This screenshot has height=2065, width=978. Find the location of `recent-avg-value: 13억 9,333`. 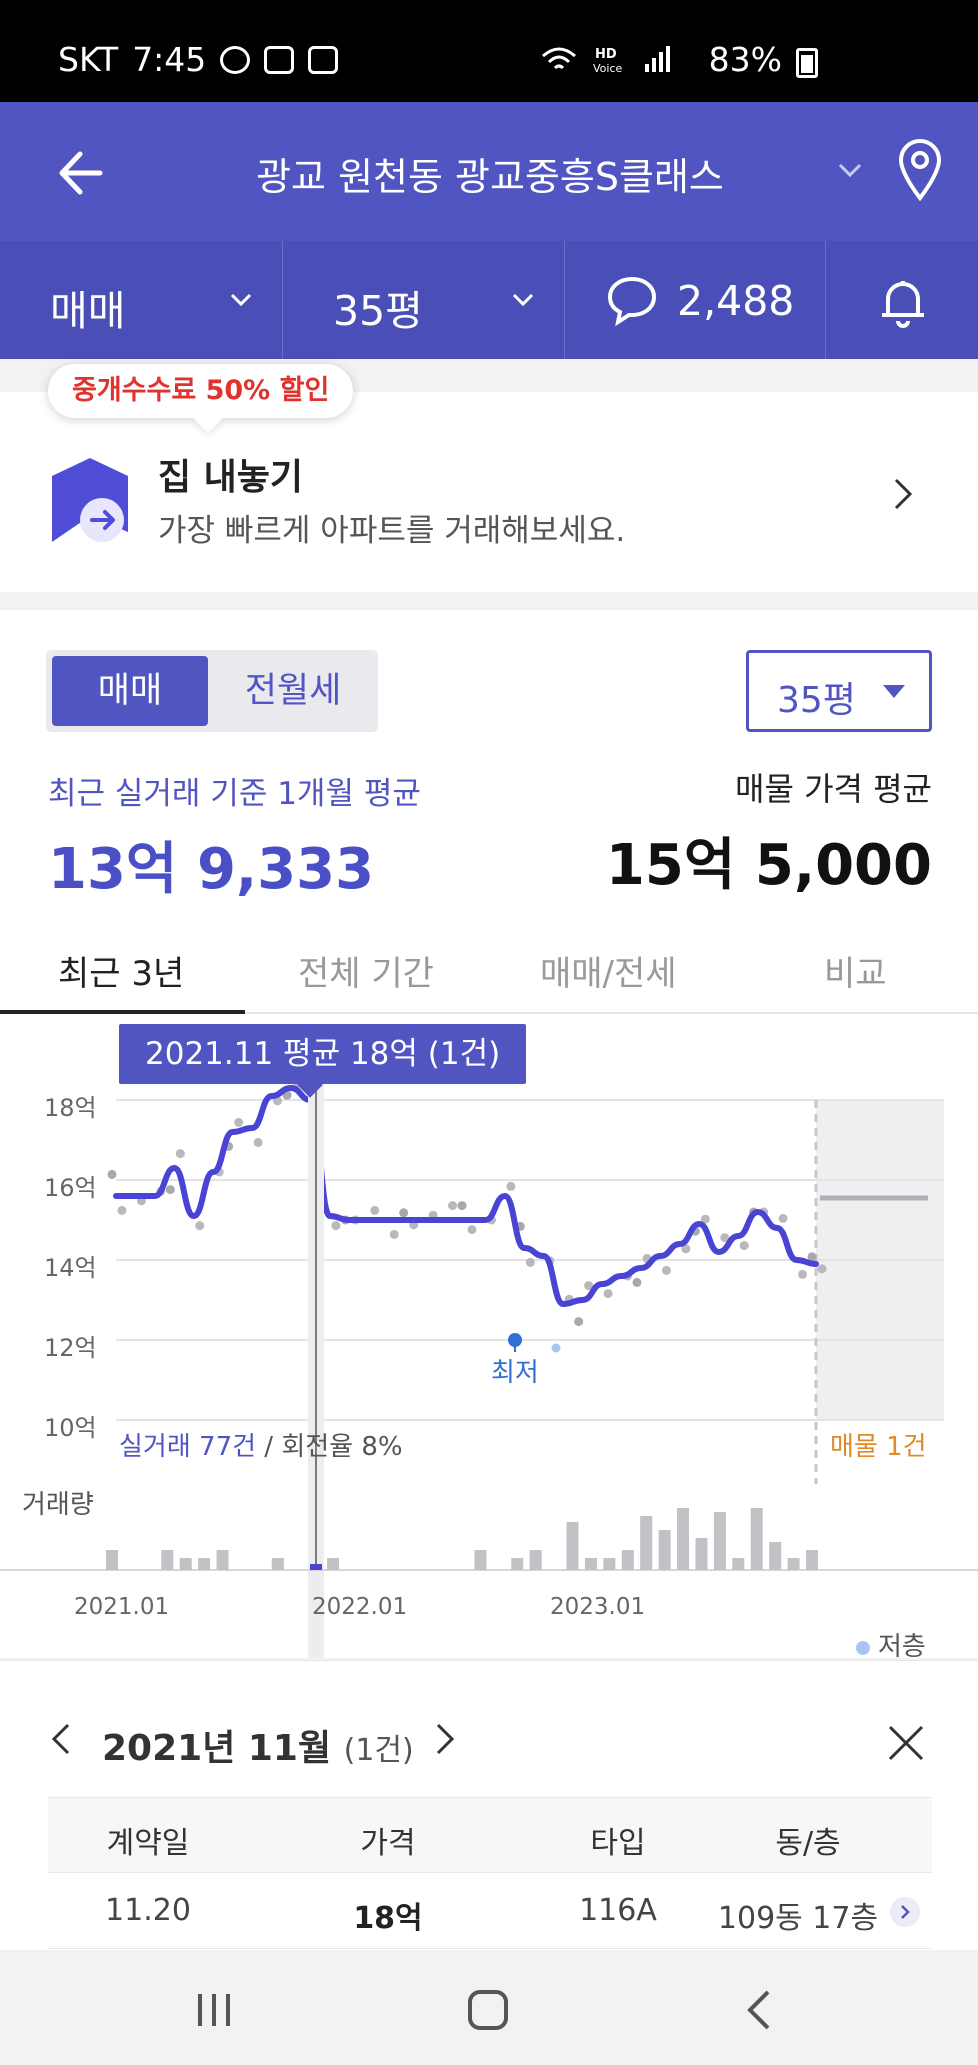

recent-avg-value: 13억 9,333 is located at coordinates (211, 869).